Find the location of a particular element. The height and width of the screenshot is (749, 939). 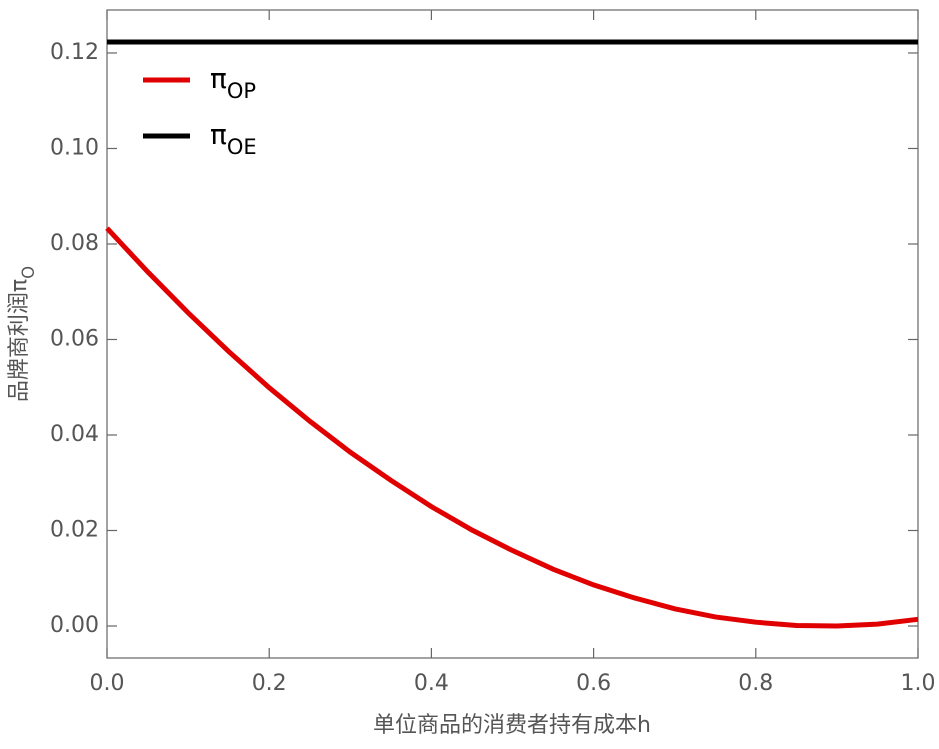

x-tick-label: 0.2 is located at coordinates (269, 683).